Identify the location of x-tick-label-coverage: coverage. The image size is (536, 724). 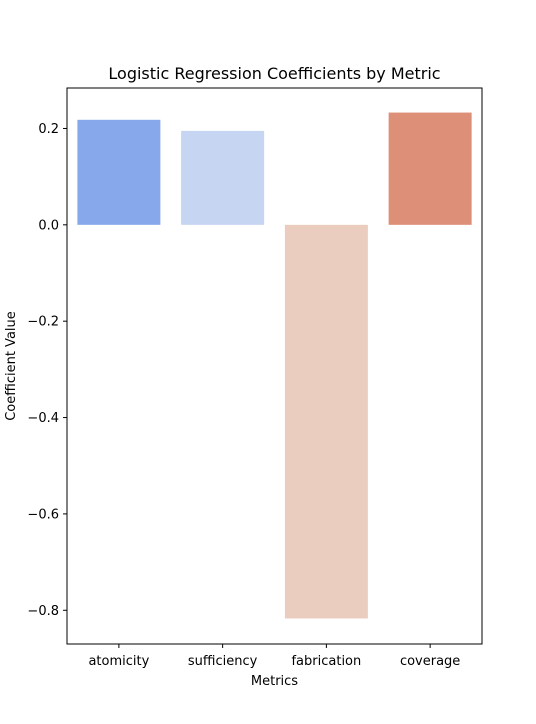
(430, 661).